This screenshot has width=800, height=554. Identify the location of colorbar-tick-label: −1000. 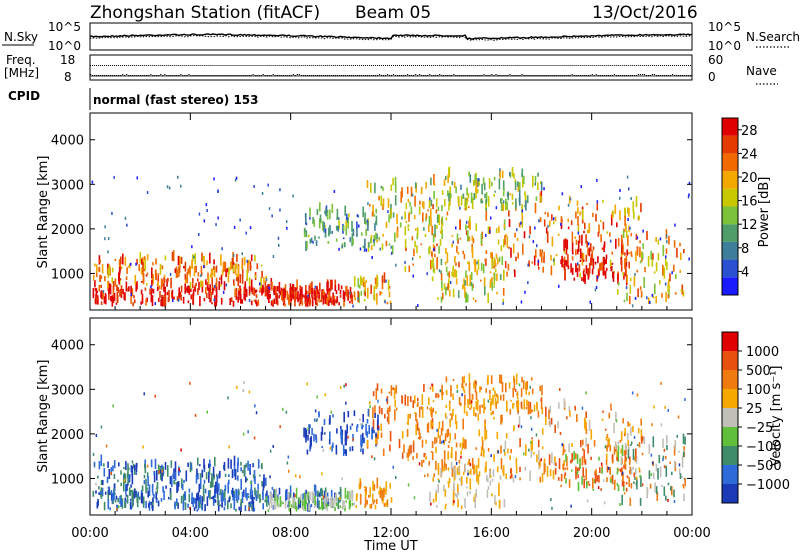
(768, 485).